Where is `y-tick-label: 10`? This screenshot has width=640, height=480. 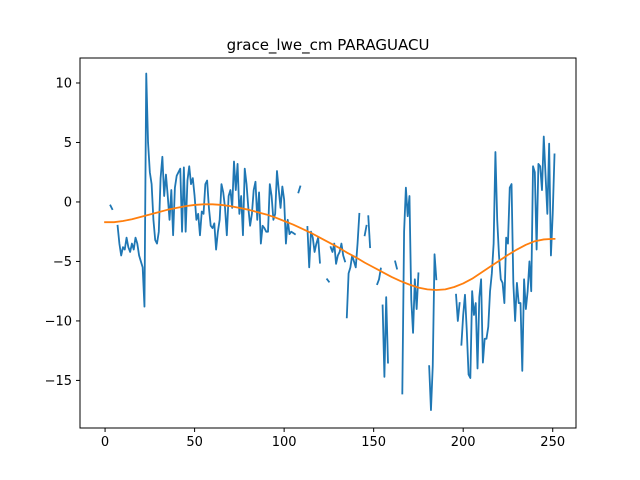 y-tick-label: 10 is located at coordinates (63, 83).